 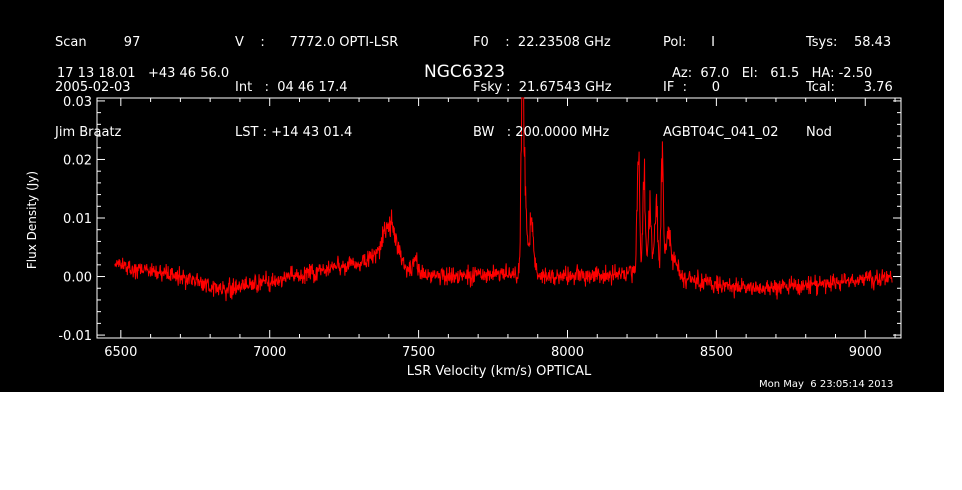 What do you see at coordinates (93, 87) in the screenshot?
I see `obs-date: 2005-02-03` at bounding box center [93, 87].